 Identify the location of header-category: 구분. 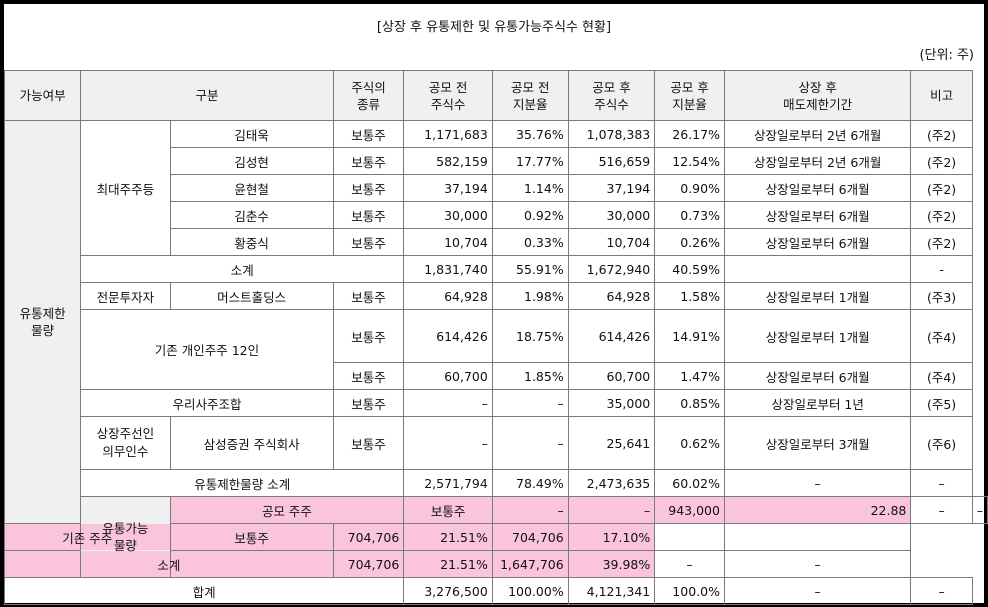
(207, 95).